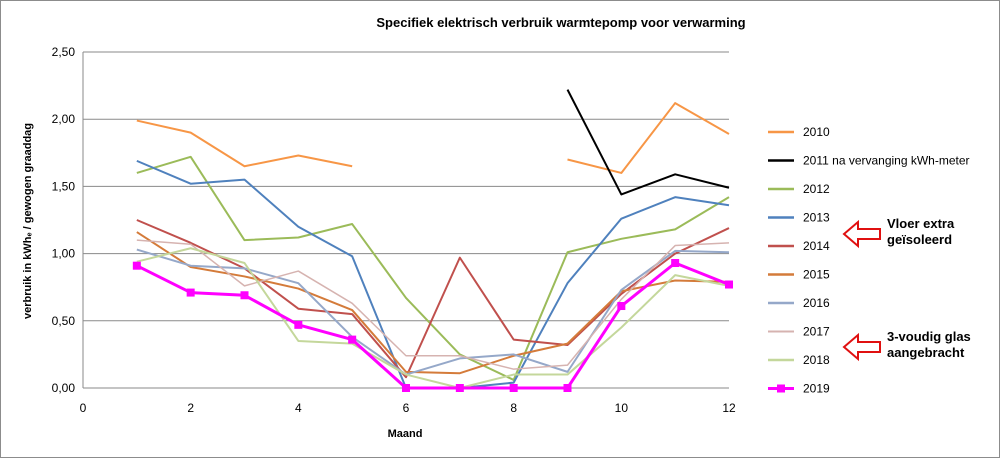 The width and height of the screenshot is (1000, 462). Describe the element at coordinates (886, 161) in the screenshot. I see `legend-label: 2011 na vervanging kWh-meter` at that location.